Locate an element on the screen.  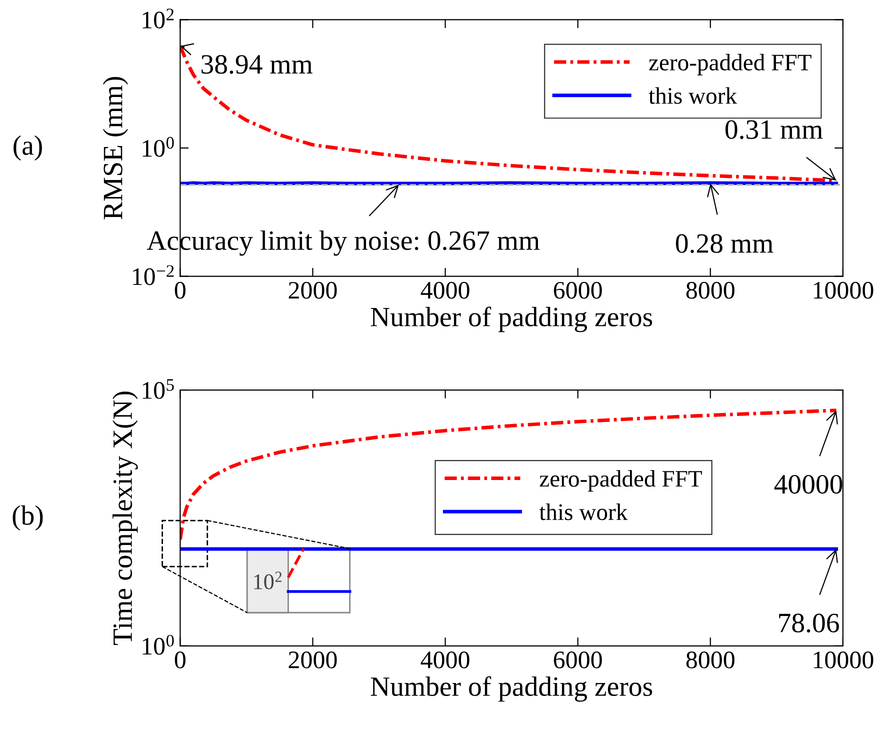
y-axis-title: Time complexity X(N) is located at coordinates (125, 519).